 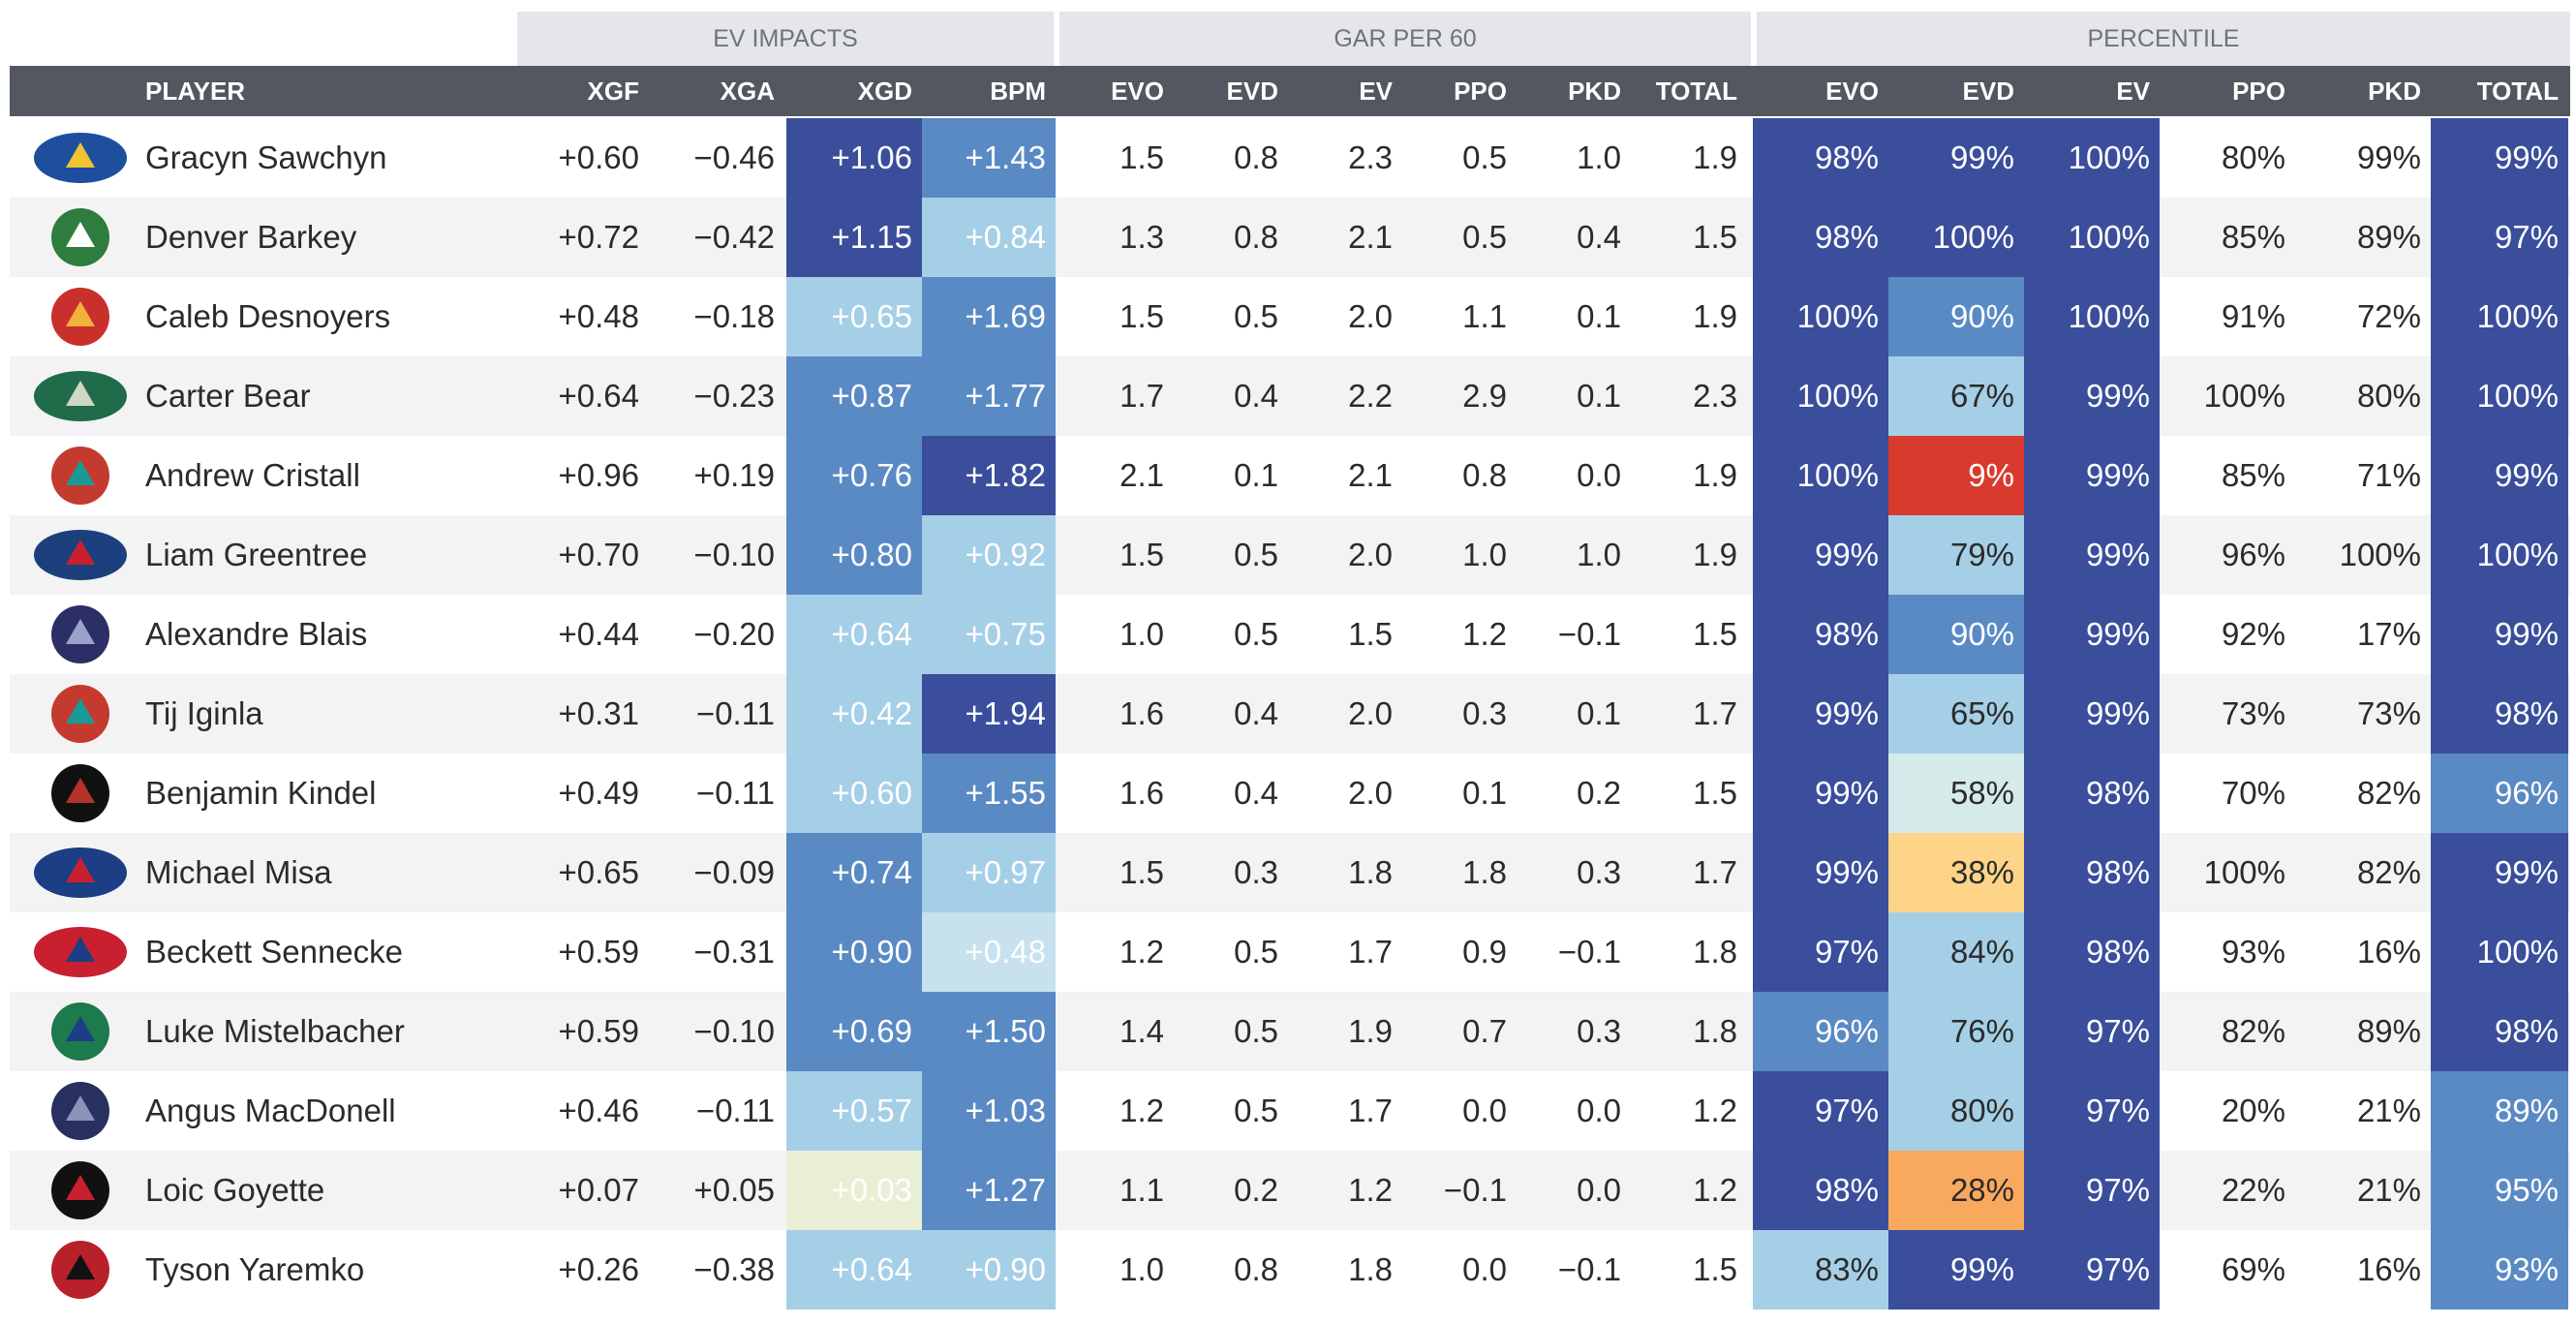 I want to click on pct-evd-cell: 79%, so click(x=1956, y=555).